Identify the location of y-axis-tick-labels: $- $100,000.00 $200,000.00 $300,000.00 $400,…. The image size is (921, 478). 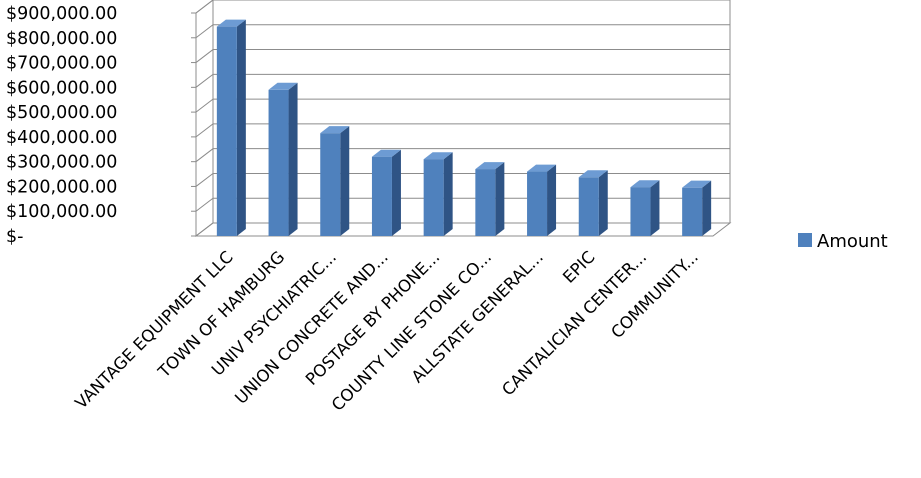
(61, 125).